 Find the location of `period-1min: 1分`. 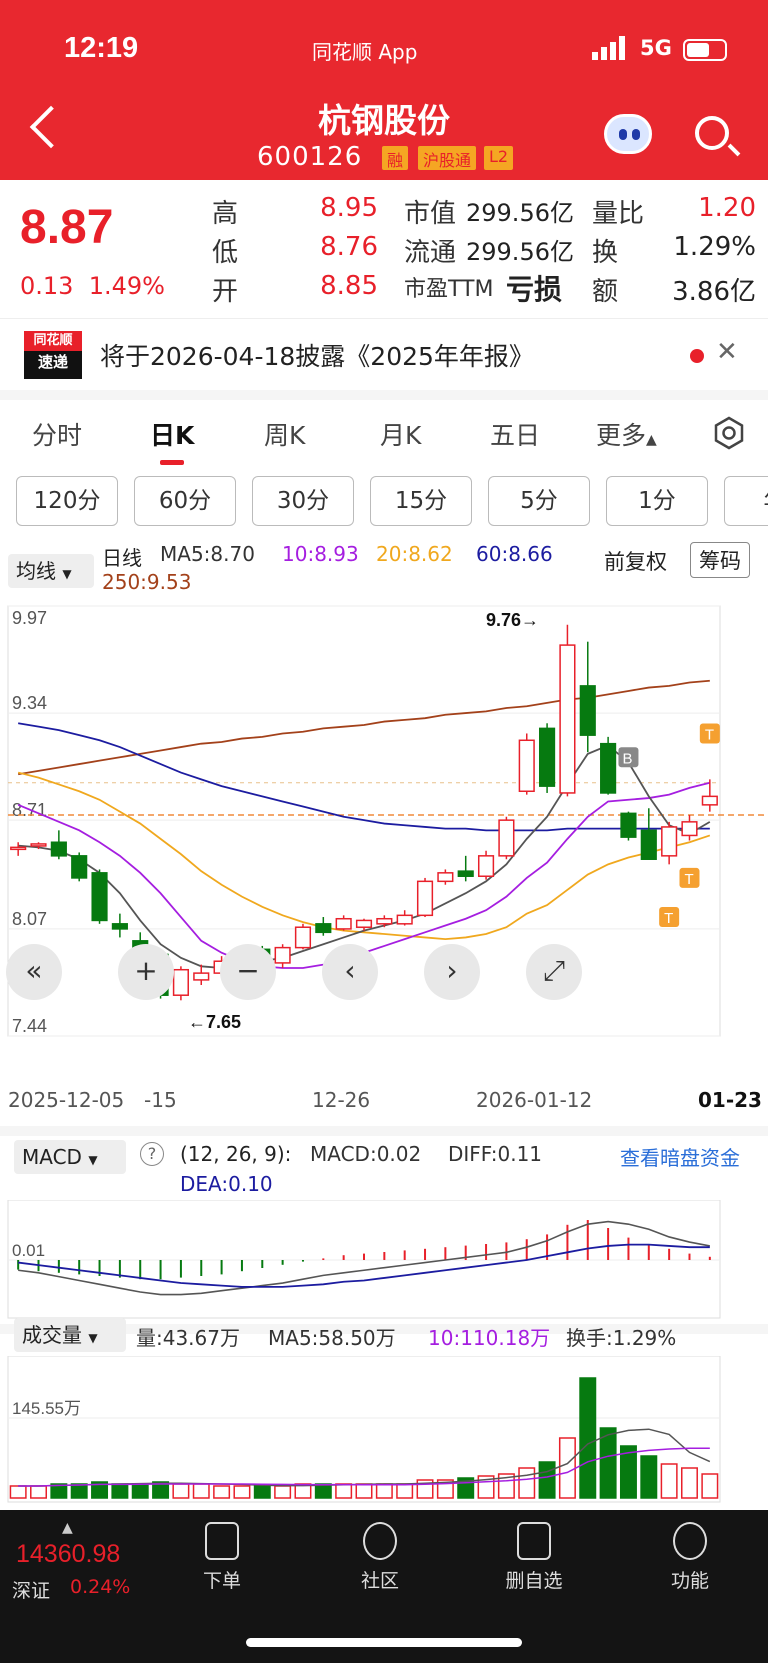

period-1min: 1分 is located at coordinates (657, 501).